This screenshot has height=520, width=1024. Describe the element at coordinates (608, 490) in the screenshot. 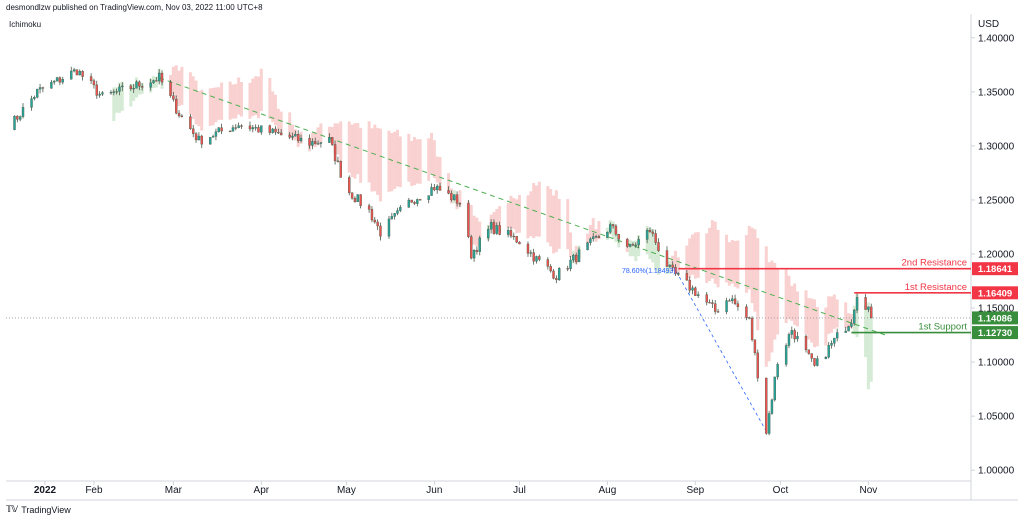

I see `x-tick-label: Aug` at that location.